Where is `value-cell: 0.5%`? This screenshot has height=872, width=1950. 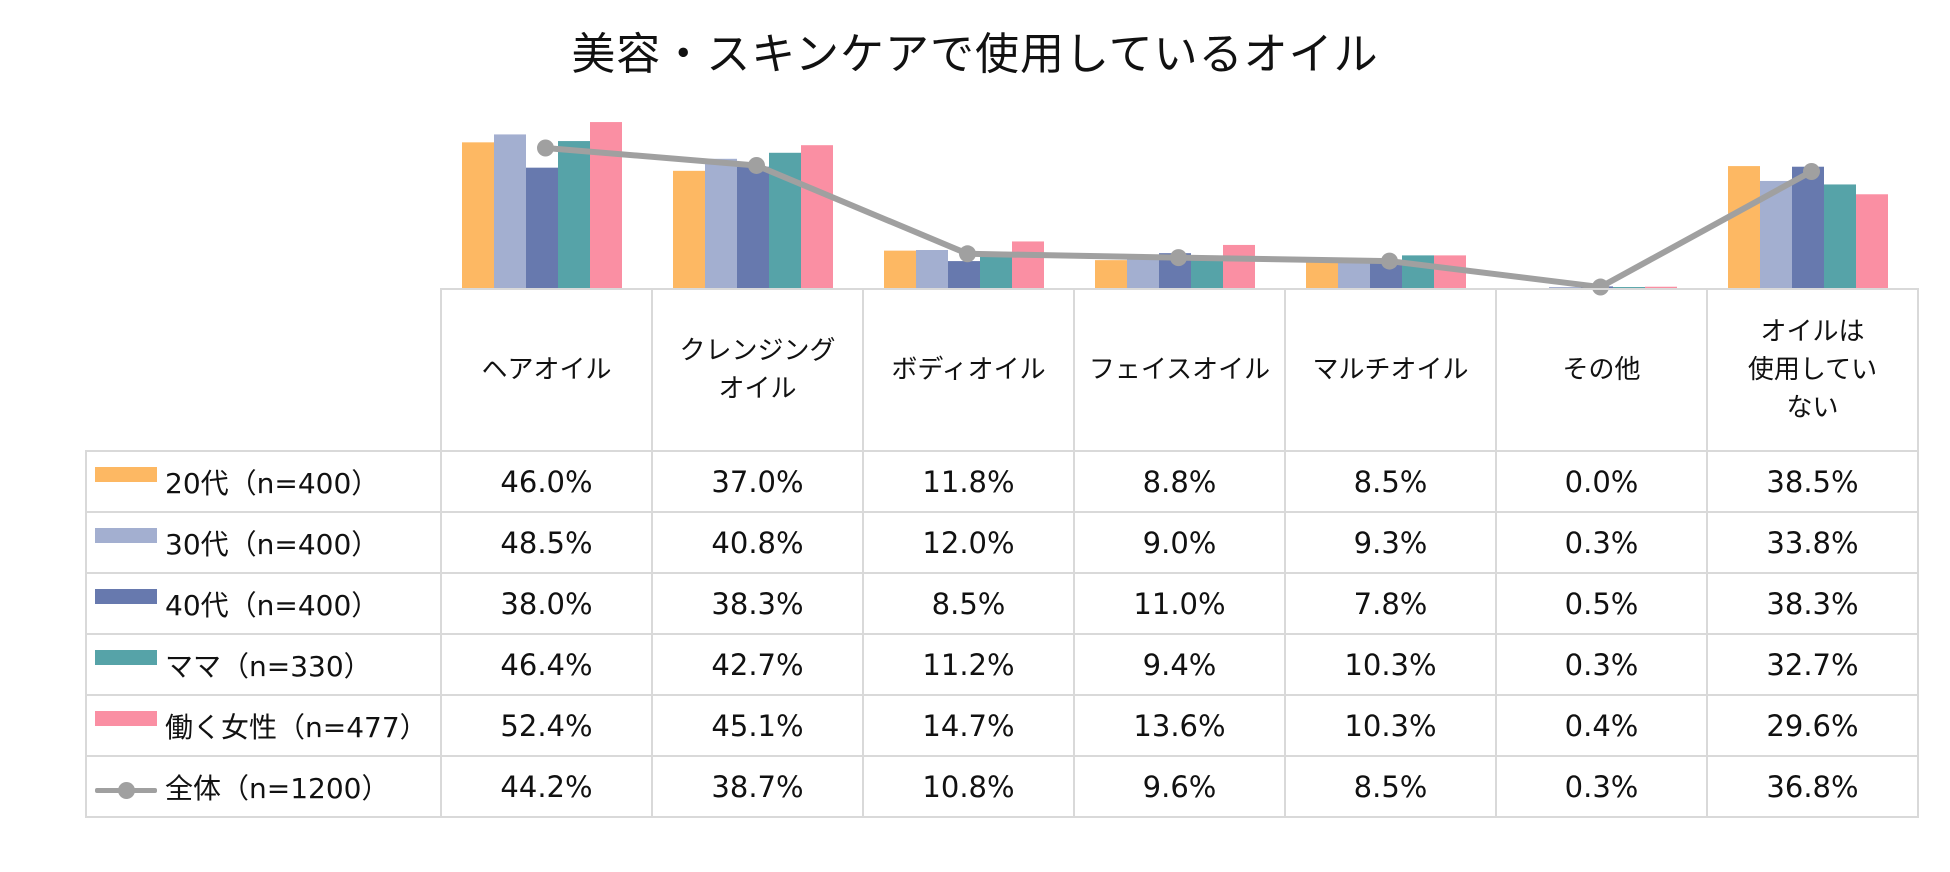
value-cell: 0.5% is located at coordinates (1601, 603).